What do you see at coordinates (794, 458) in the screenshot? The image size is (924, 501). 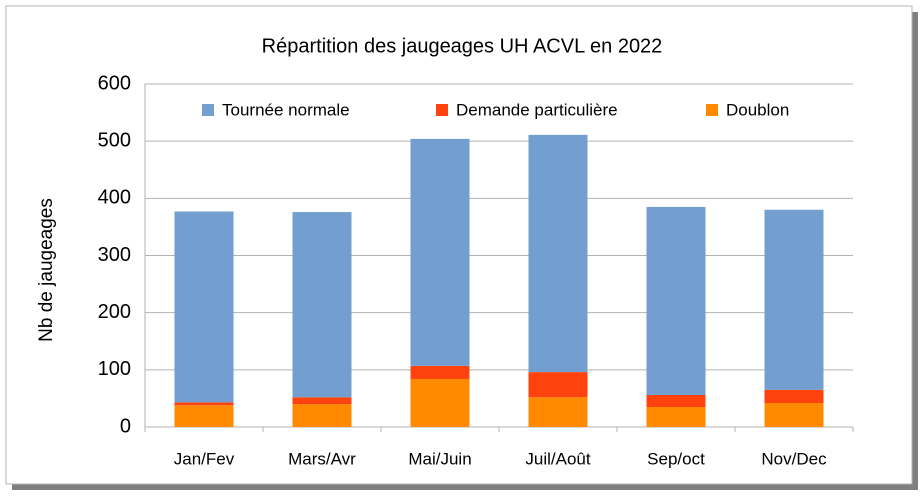 I see `x-tick-label: Nov/Dec` at bounding box center [794, 458].